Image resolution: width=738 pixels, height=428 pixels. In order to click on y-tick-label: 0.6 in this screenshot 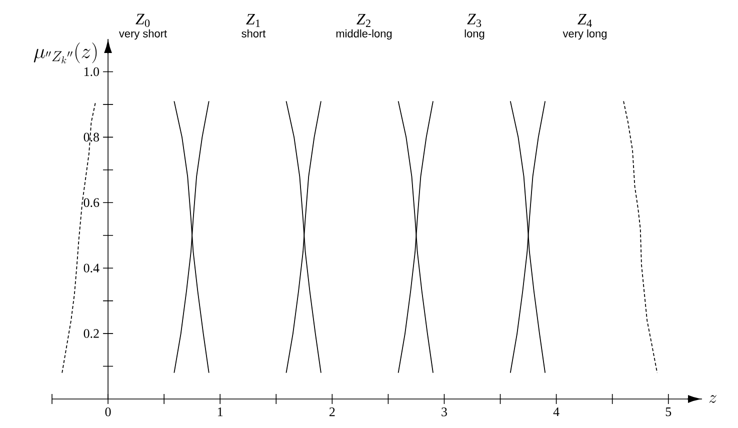, I will do `click(92, 203)`.